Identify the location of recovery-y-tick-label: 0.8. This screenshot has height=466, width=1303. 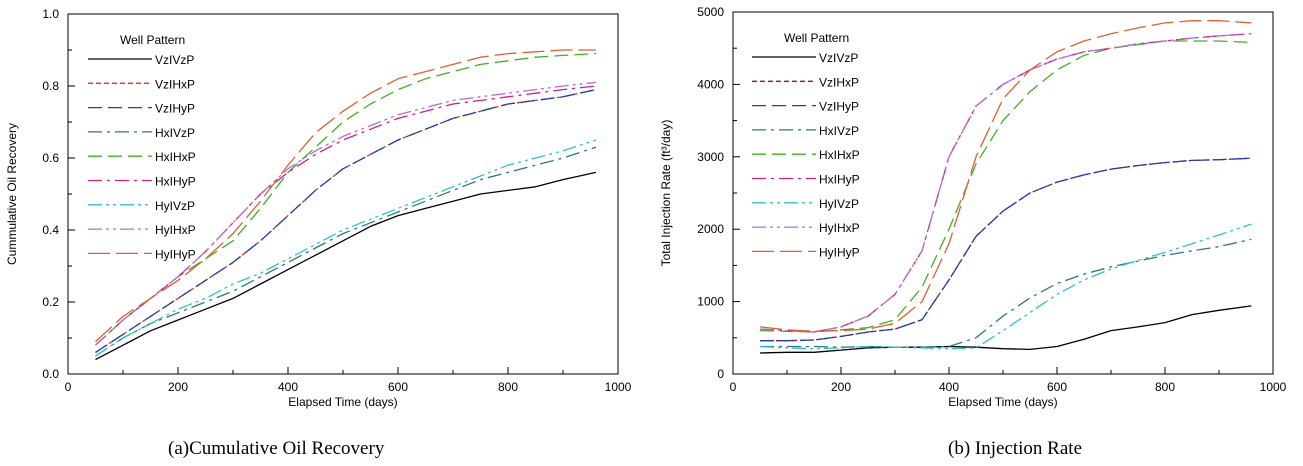
(50, 86).